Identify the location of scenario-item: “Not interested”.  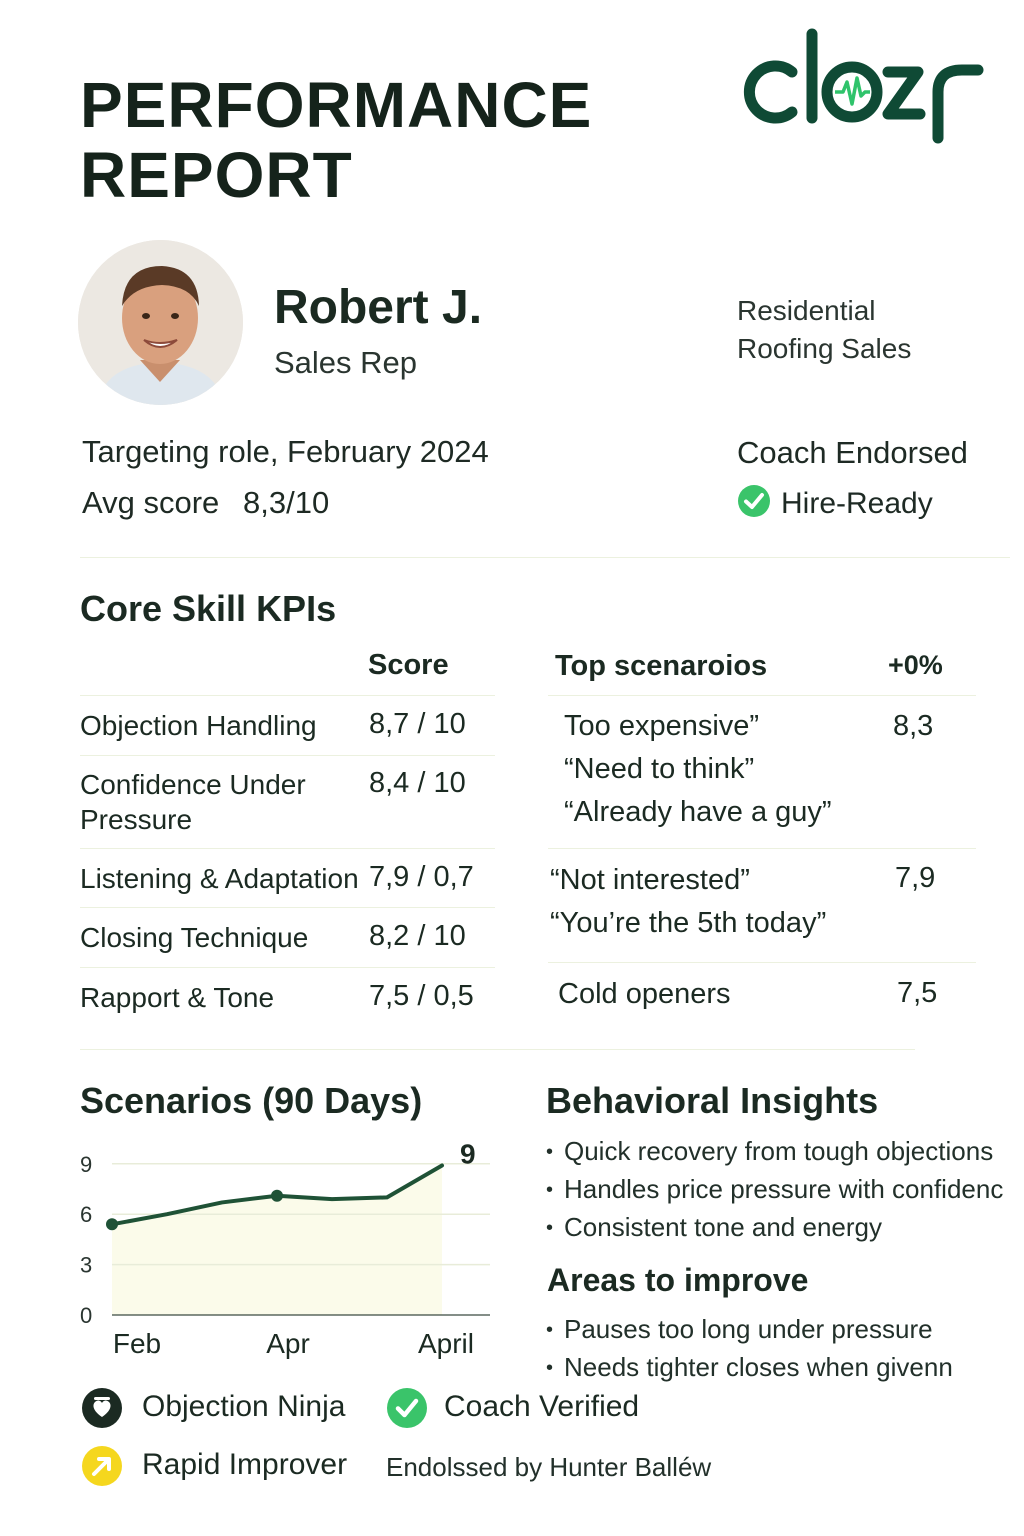
(650, 880).